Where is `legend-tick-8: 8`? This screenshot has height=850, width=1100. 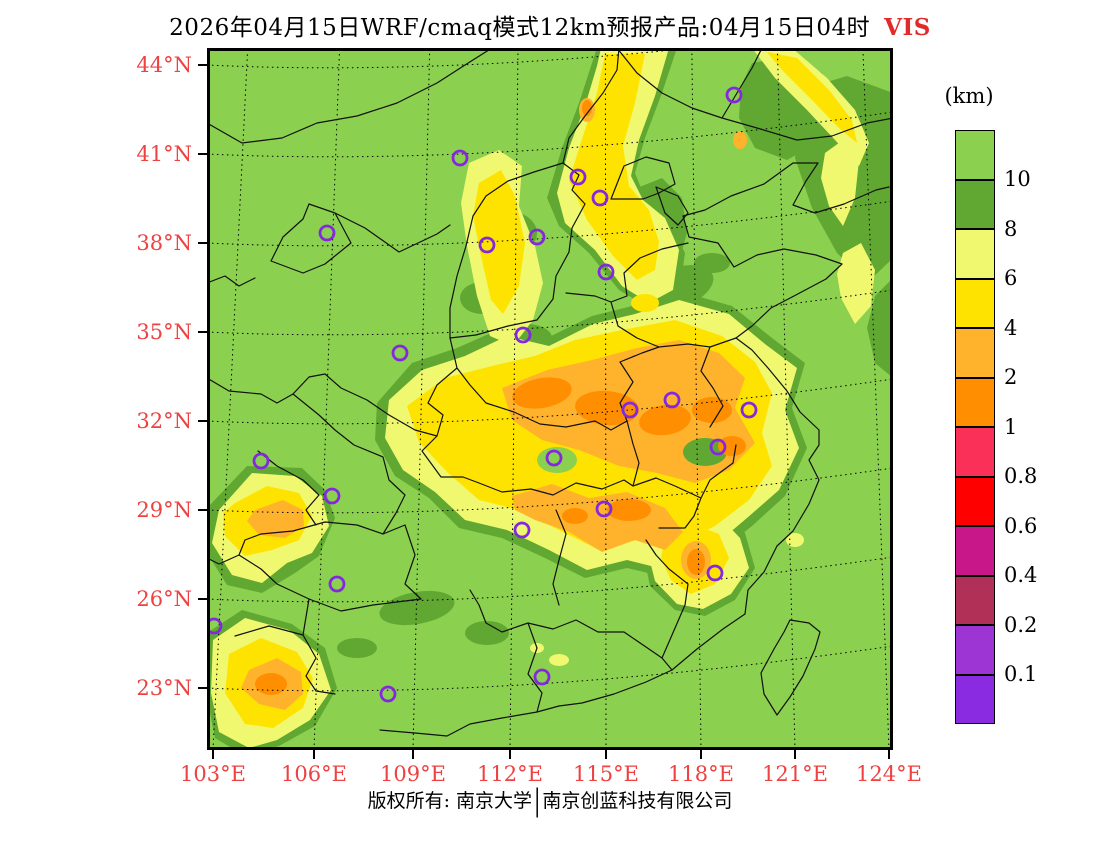
legend-tick-8: 8 is located at coordinates (1011, 229).